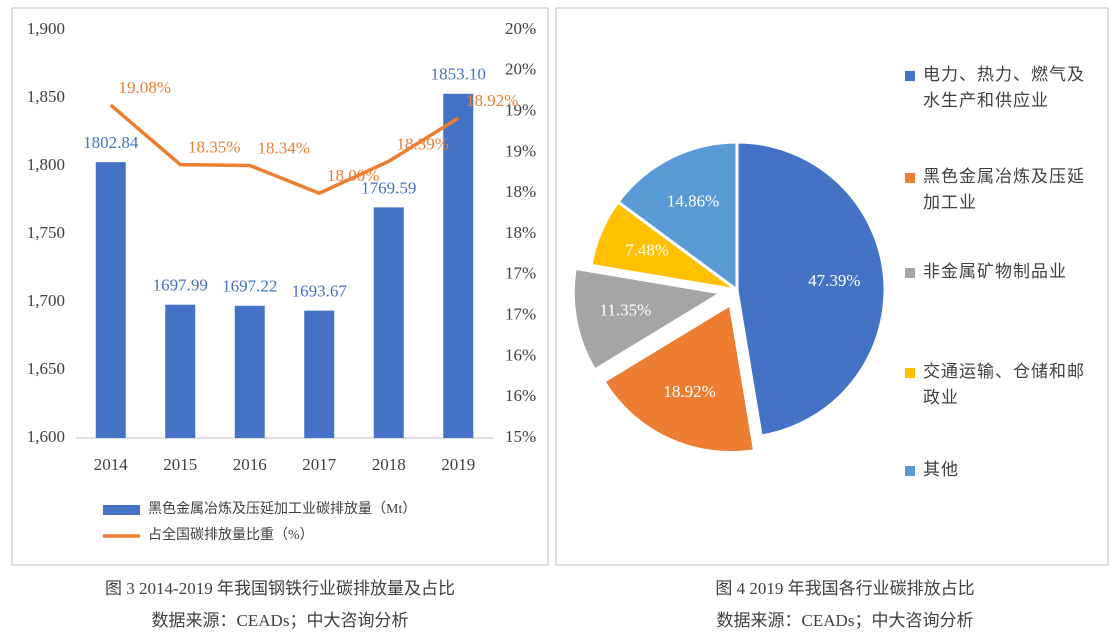  What do you see at coordinates (353, 175) in the screenshot?
I see `line-value-label: 18.00%` at bounding box center [353, 175].